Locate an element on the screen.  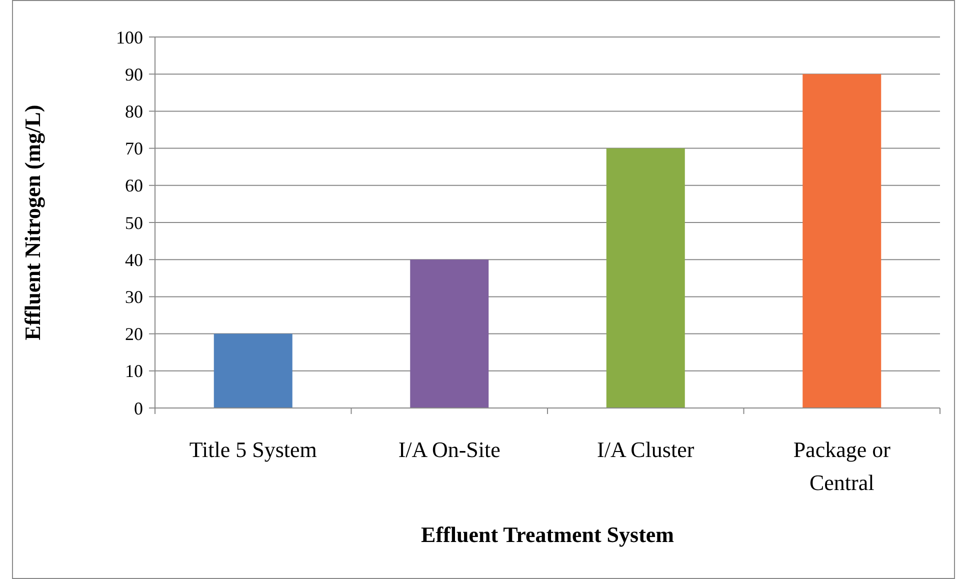
y-tick-label: 20 is located at coordinates (134, 334).